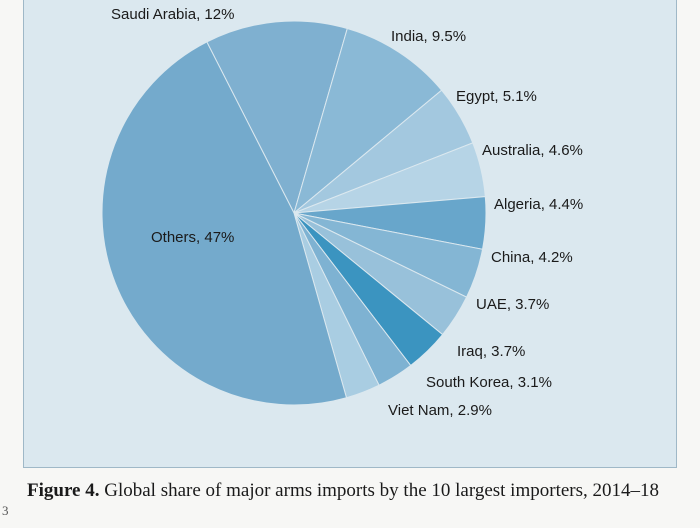 This screenshot has width=700, height=528. I want to click on pie-label-india: India, 9.5%, so click(428, 36).